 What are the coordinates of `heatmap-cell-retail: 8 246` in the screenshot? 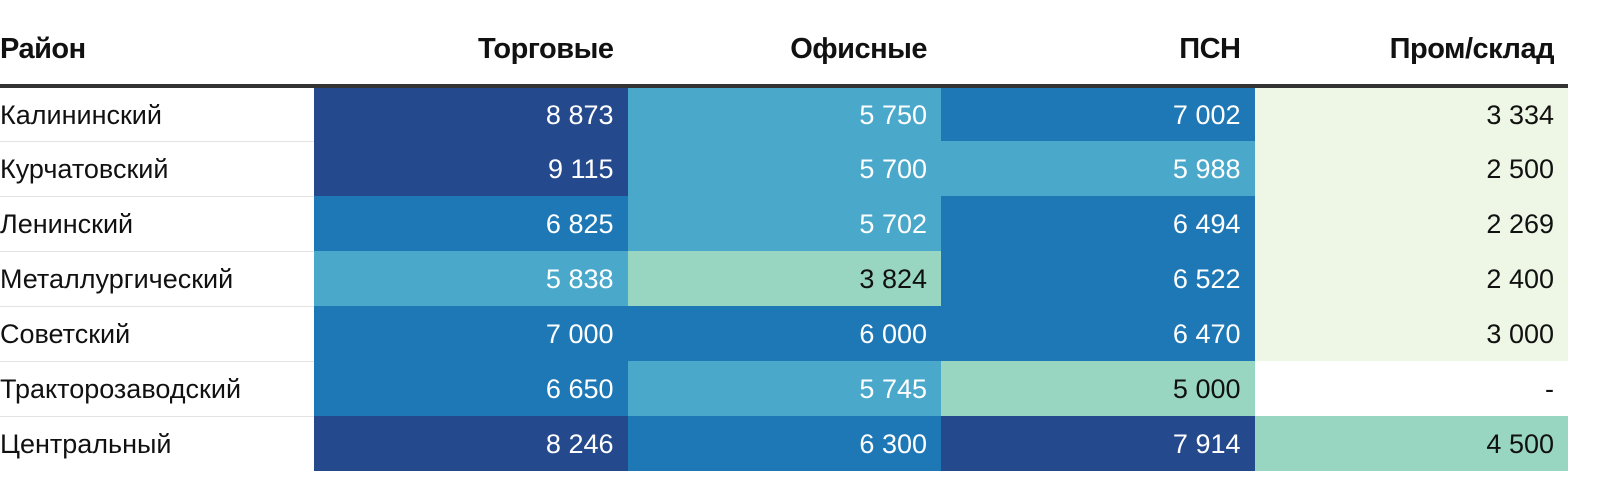 It's located at (471, 443).